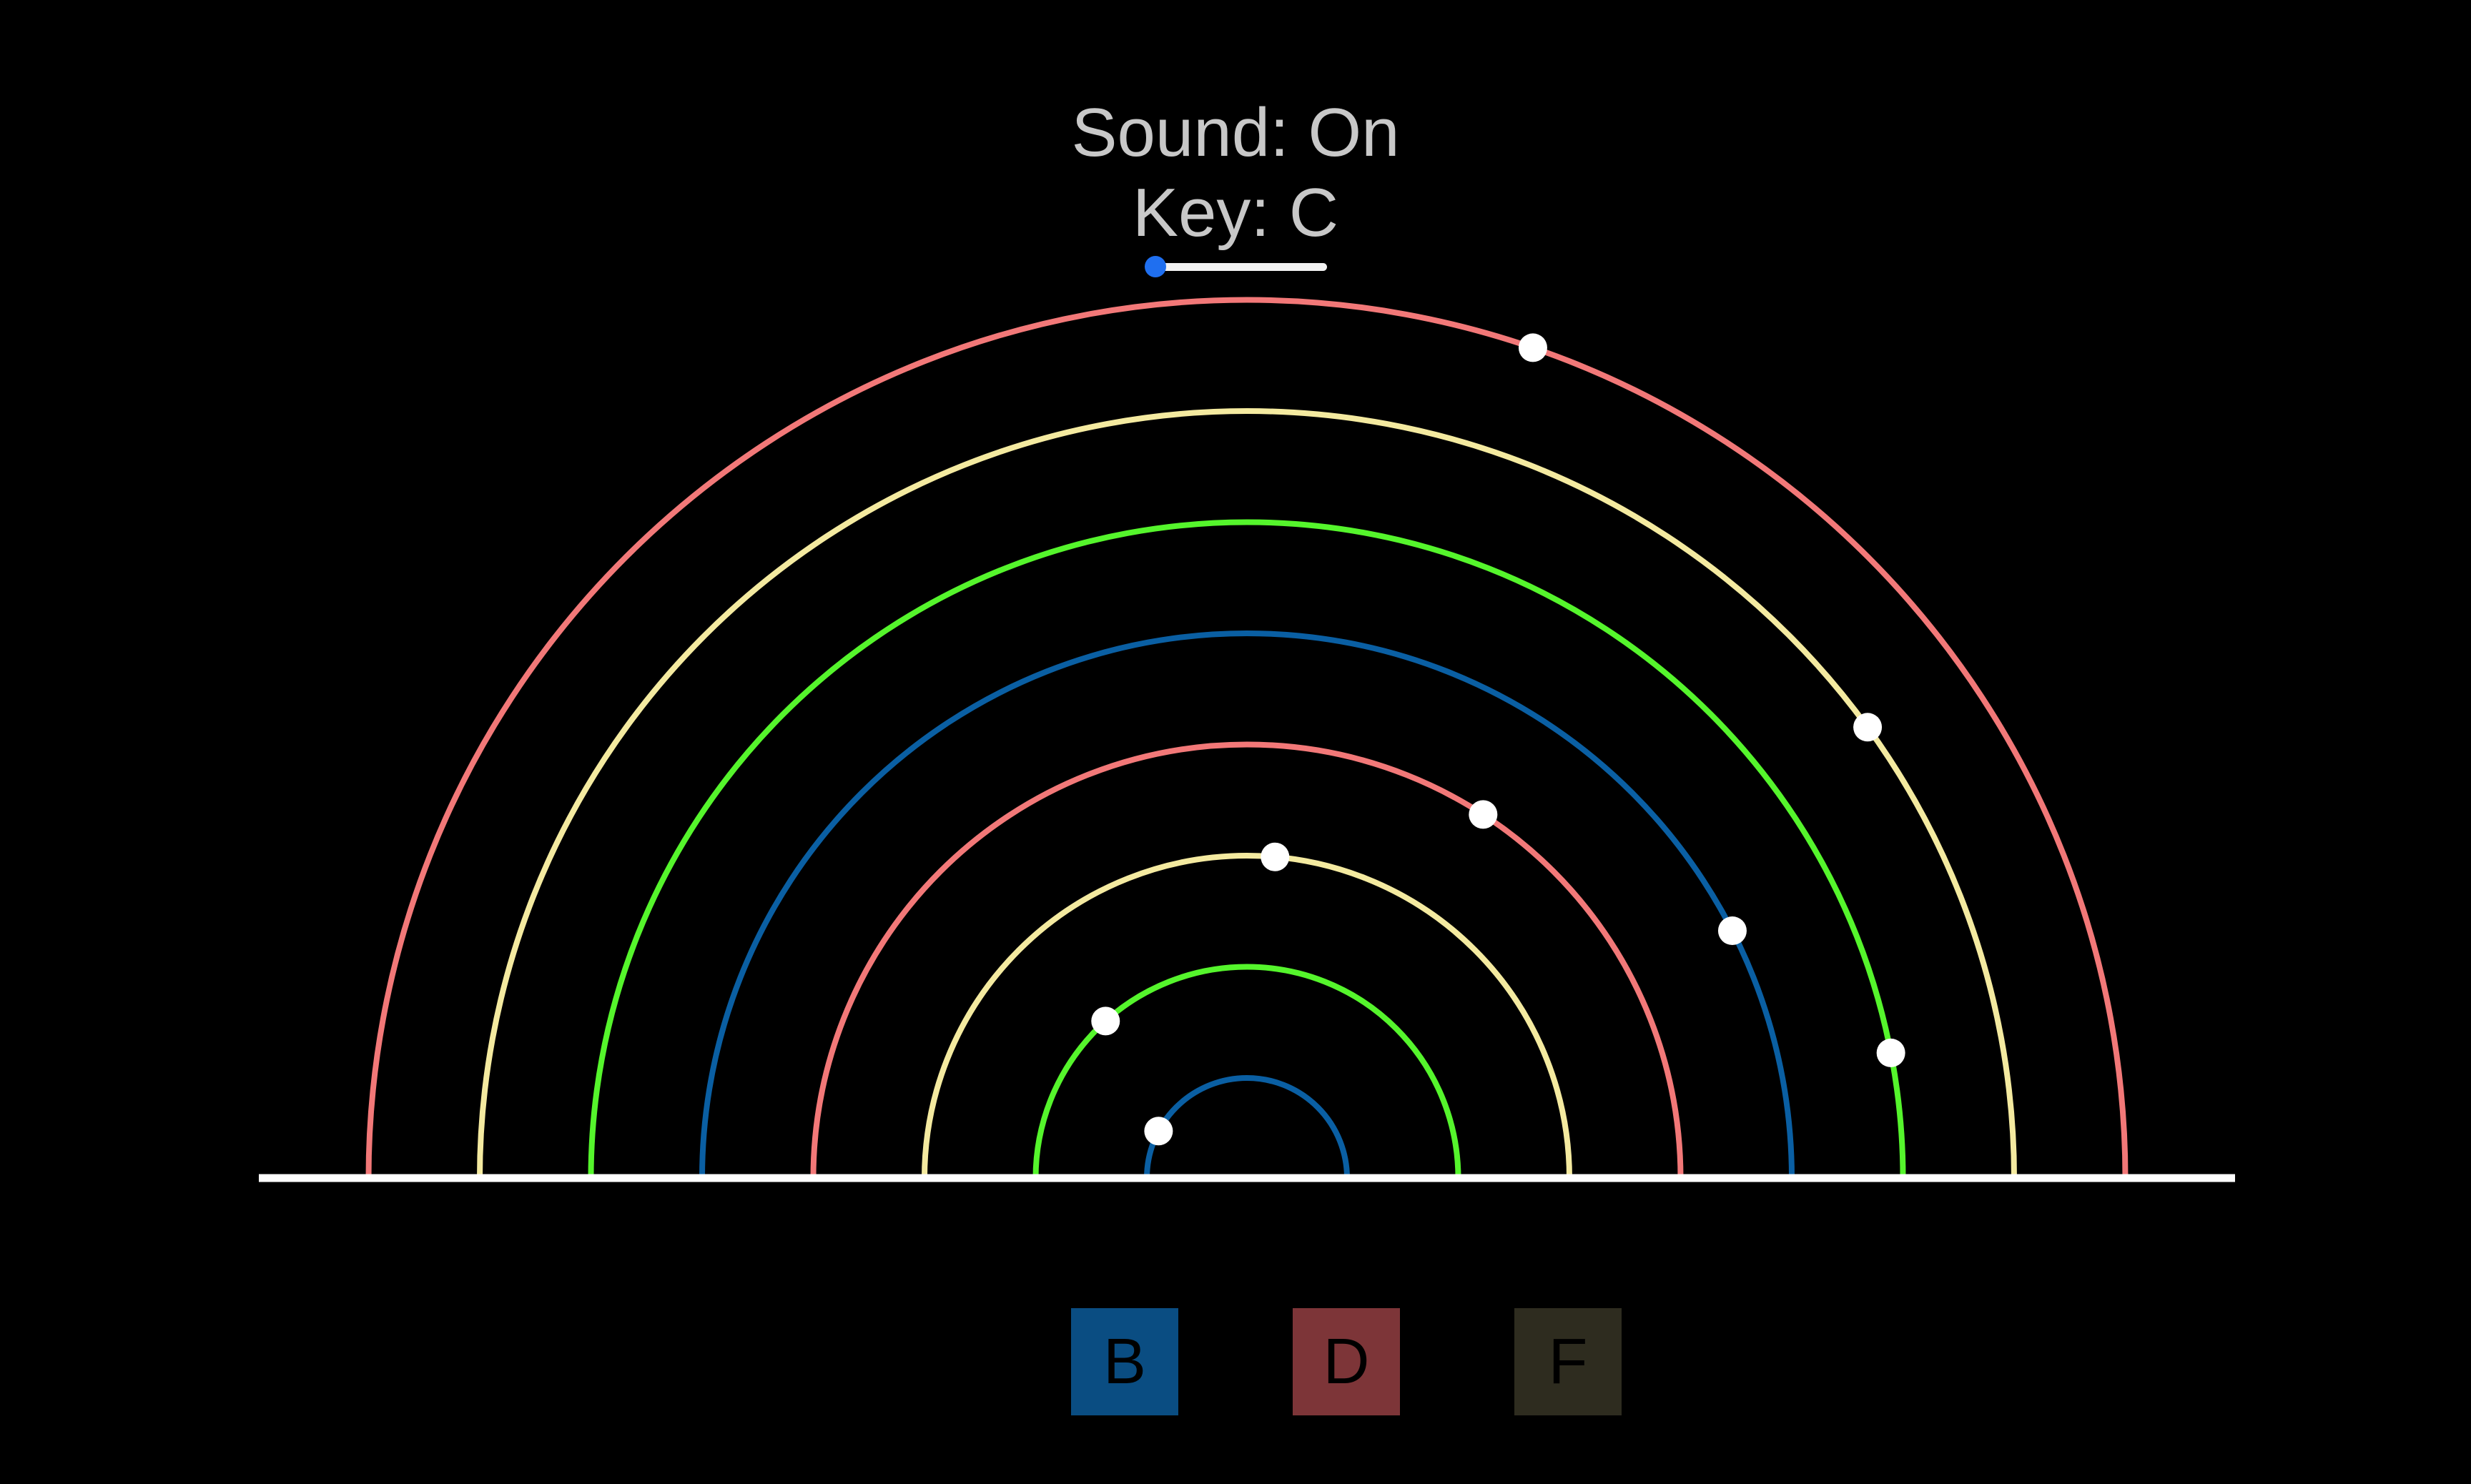  What do you see at coordinates (1155, 266) in the screenshot?
I see `key-slider-thumb` at bounding box center [1155, 266].